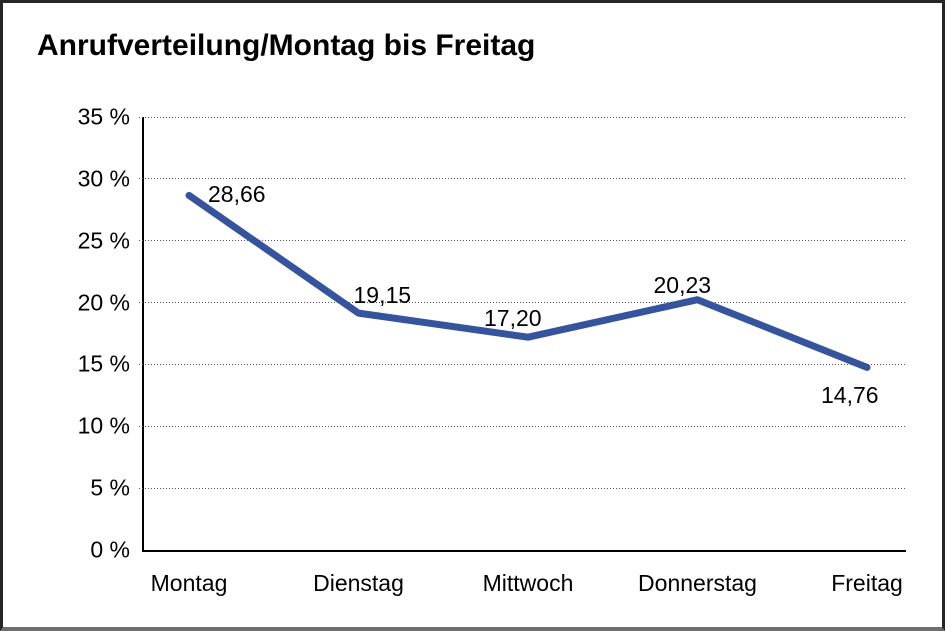 This screenshot has width=945, height=631. I want to click on y-tick-label: 15 %, so click(103, 363).